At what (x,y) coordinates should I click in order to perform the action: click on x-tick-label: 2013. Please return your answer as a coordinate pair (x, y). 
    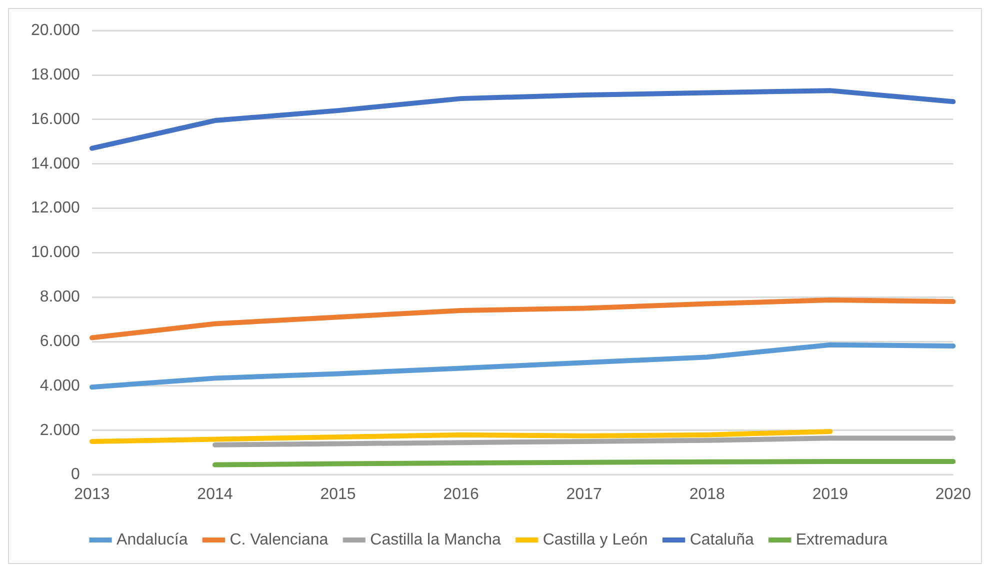
    Looking at the image, I should click on (92, 494).